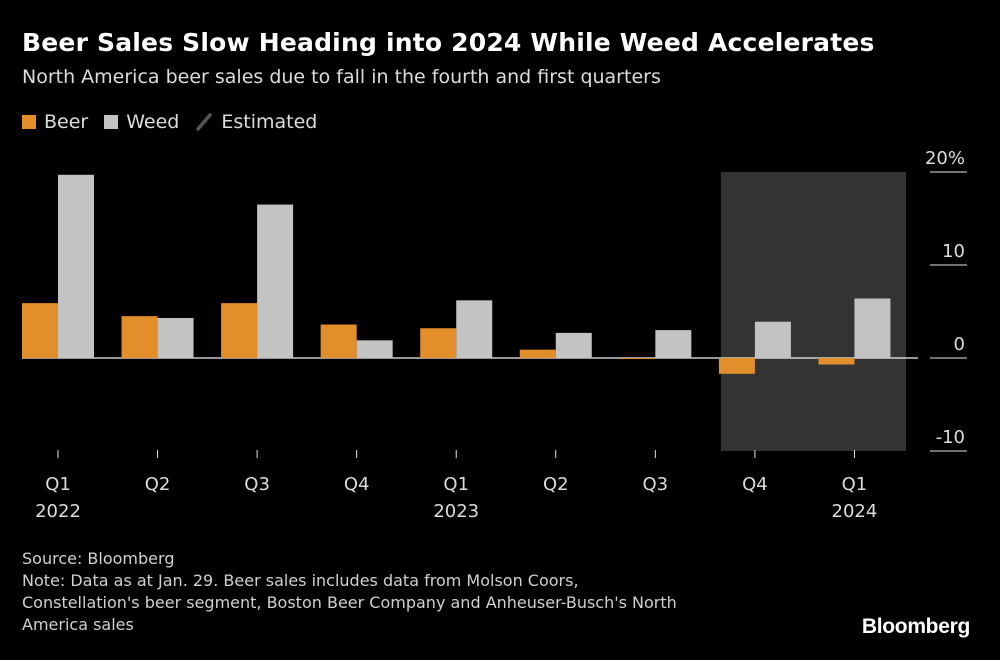 The height and width of the screenshot is (660, 1000). I want to click on weed-swatch-icon, so click(111, 122).